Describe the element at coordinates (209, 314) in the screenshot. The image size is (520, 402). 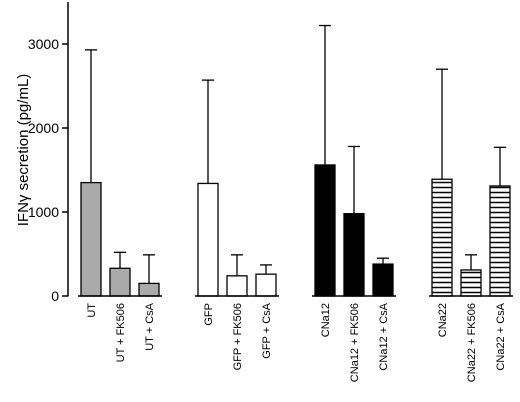
I see `category-label: GFP` at that location.